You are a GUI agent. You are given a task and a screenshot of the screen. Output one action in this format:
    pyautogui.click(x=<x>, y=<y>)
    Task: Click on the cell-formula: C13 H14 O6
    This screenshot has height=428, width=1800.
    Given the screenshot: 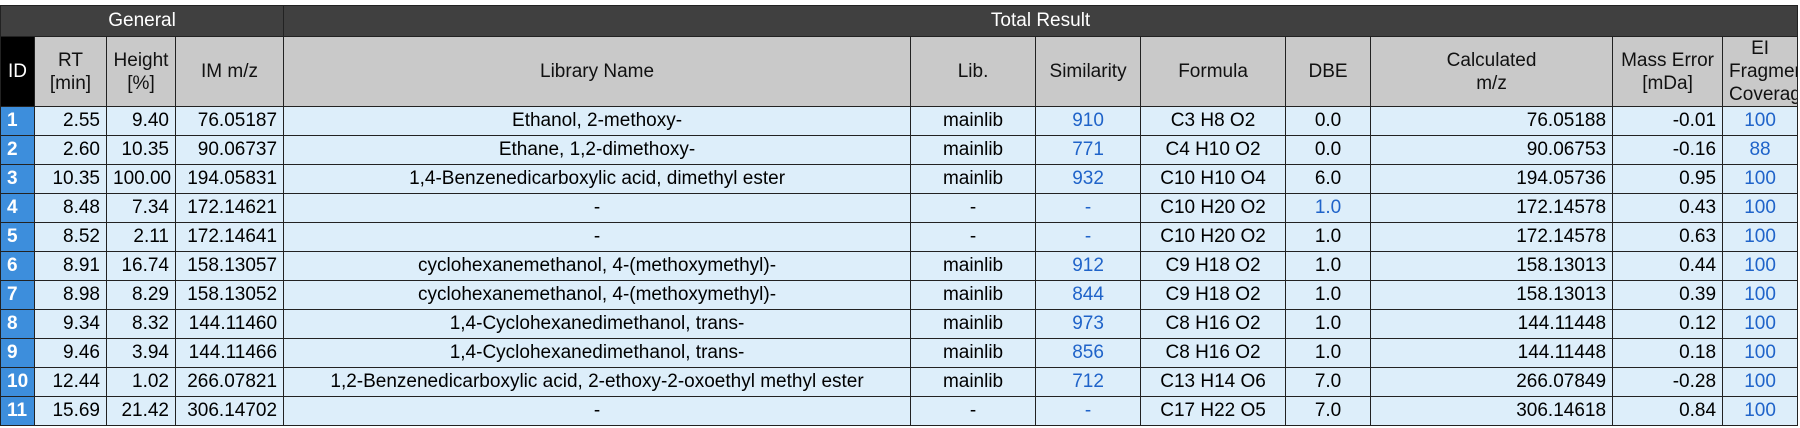 What is the action you would take?
    pyautogui.click(x=1213, y=382)
    